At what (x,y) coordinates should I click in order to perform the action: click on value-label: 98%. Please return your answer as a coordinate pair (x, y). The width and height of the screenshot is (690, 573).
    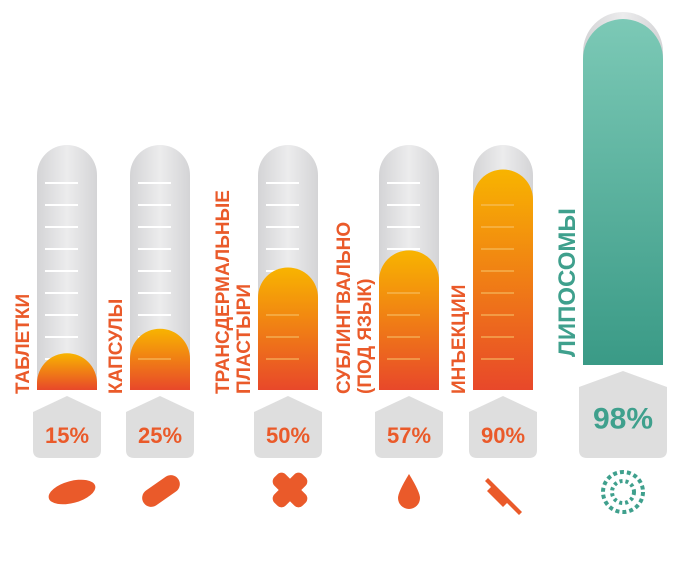
    Looking at the image, I should click on (623, 419).